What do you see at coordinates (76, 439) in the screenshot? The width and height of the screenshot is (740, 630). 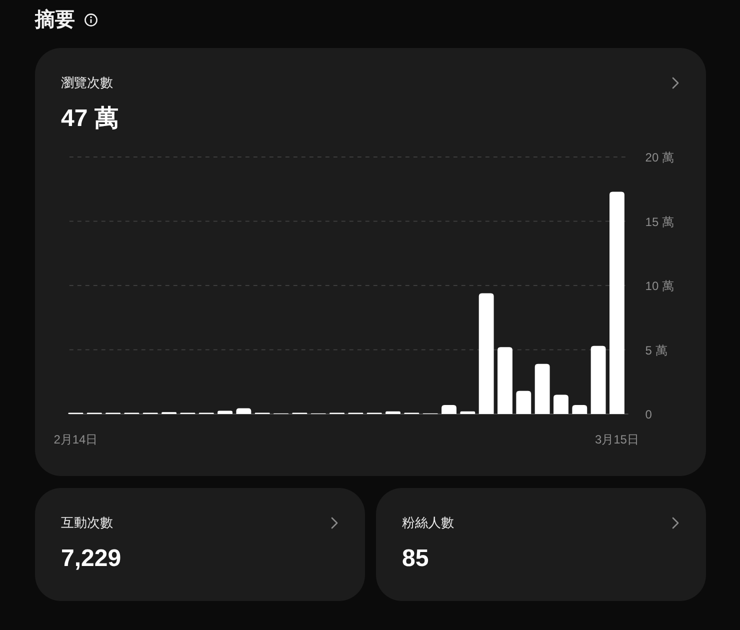 I see `x-tick-label: 2月14日` at bounding box center [76, 439].